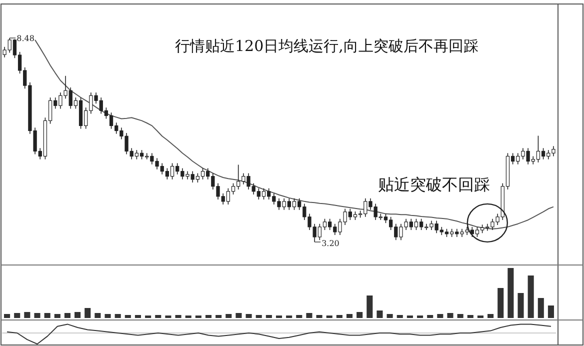  I want to click on chart-title: 行情贴近120日均线运行,向上突破后不再回踩, so click(326, 46).